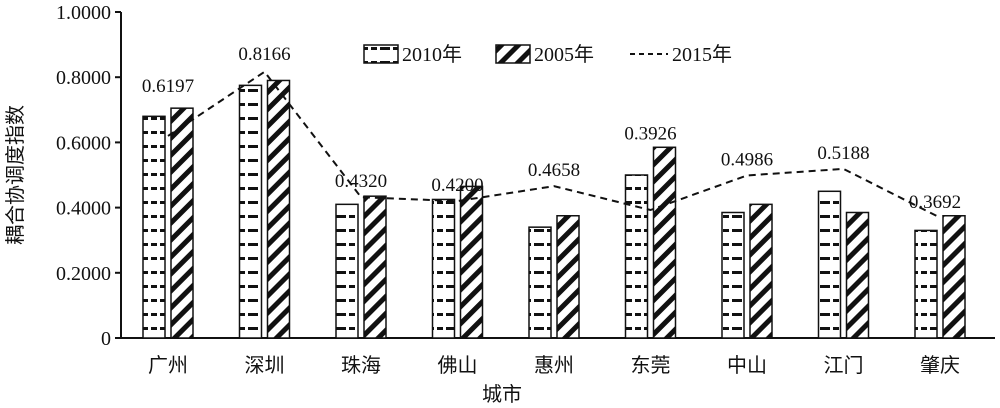 The width and height of the screenshot is (1000, 408). I want to click on y-tick-label: 0.8000, so click(83, 78).